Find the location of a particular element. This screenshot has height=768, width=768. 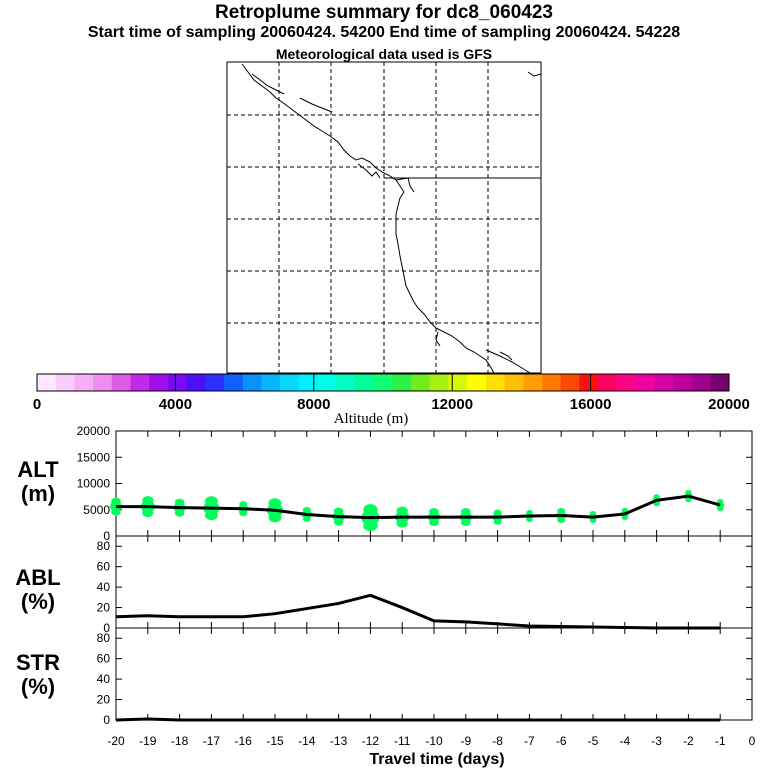

x-tick-label: -4 is located at coordinates (624, 741).